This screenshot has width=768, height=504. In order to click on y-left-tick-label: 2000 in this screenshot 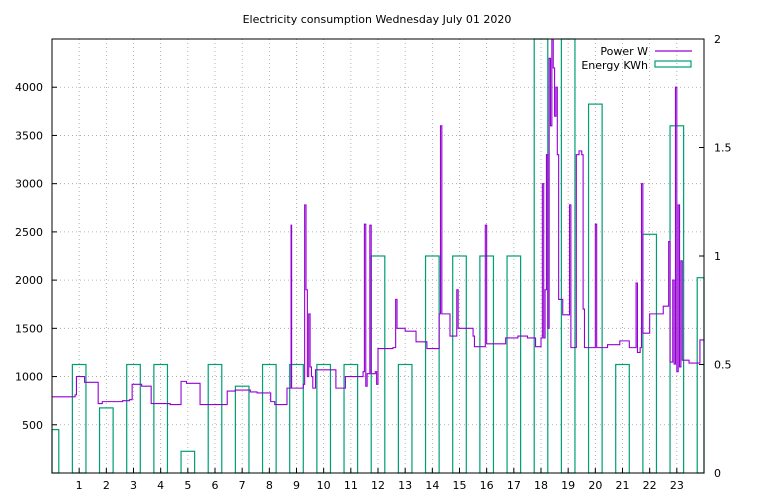, I will do `click(29, 280)`.